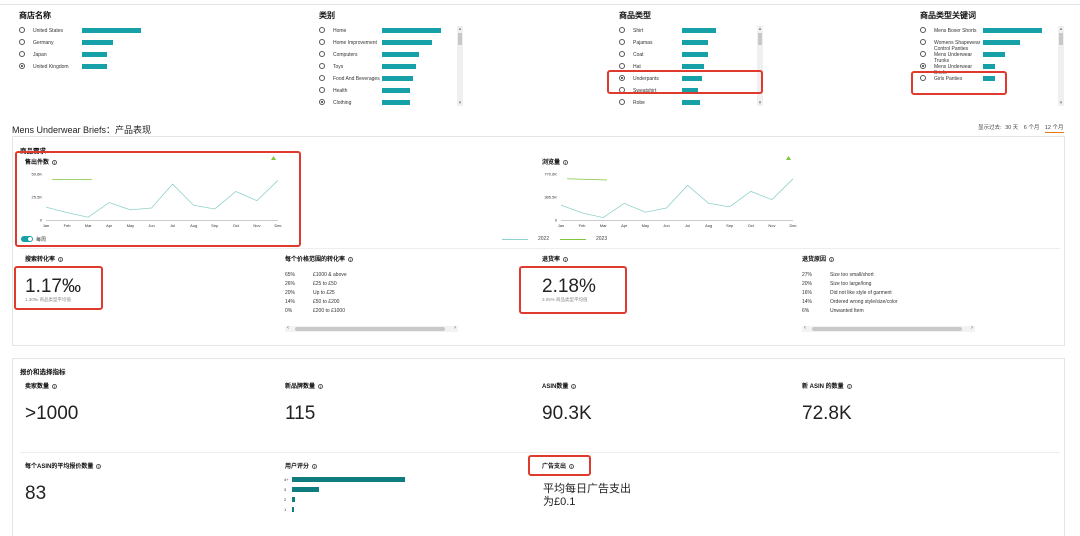 The image size is (1080, 536). Describe the element at coordinates (948, 78) in the screenshot. I see `filter-option-label: Girls Panties` at that location.